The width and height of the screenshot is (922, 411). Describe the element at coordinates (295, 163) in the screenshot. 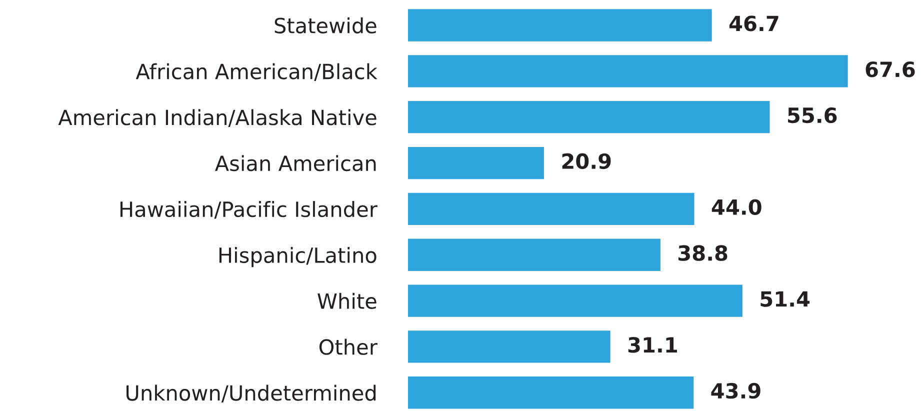

I see `y-tick-label: Asian American` at that location.